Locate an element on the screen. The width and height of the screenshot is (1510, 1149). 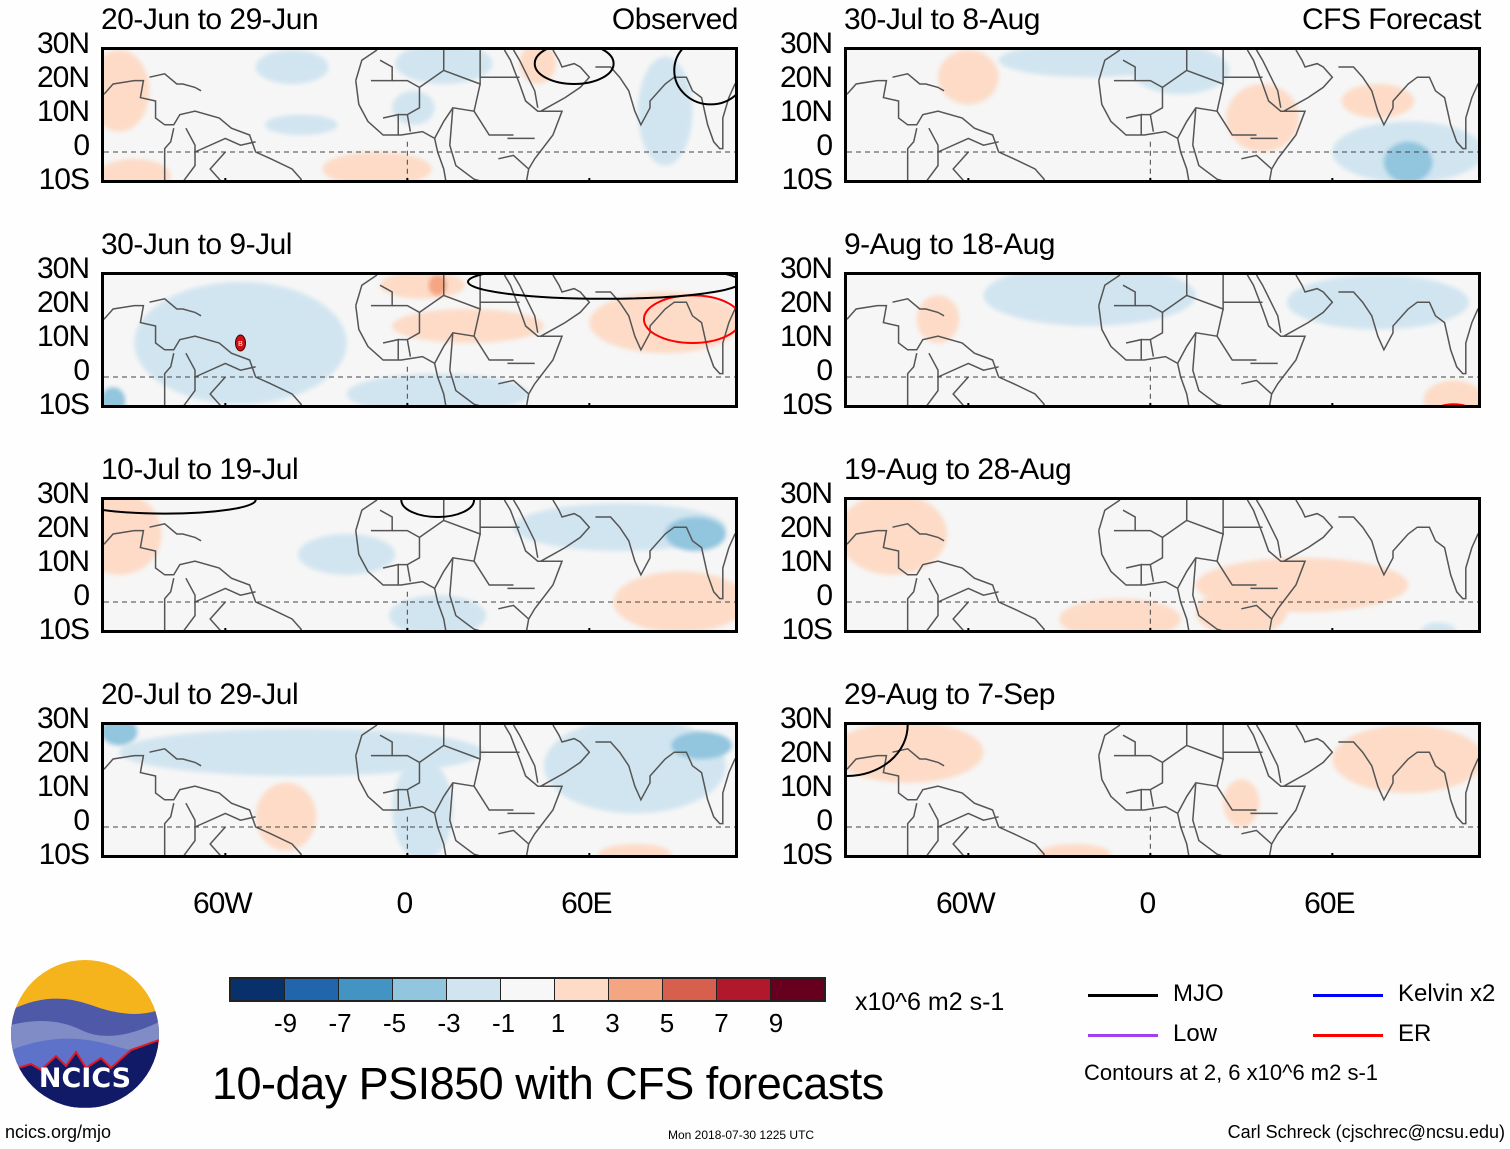
footer-url: ncics.org/mjo is located at coordinates (58, 1132).